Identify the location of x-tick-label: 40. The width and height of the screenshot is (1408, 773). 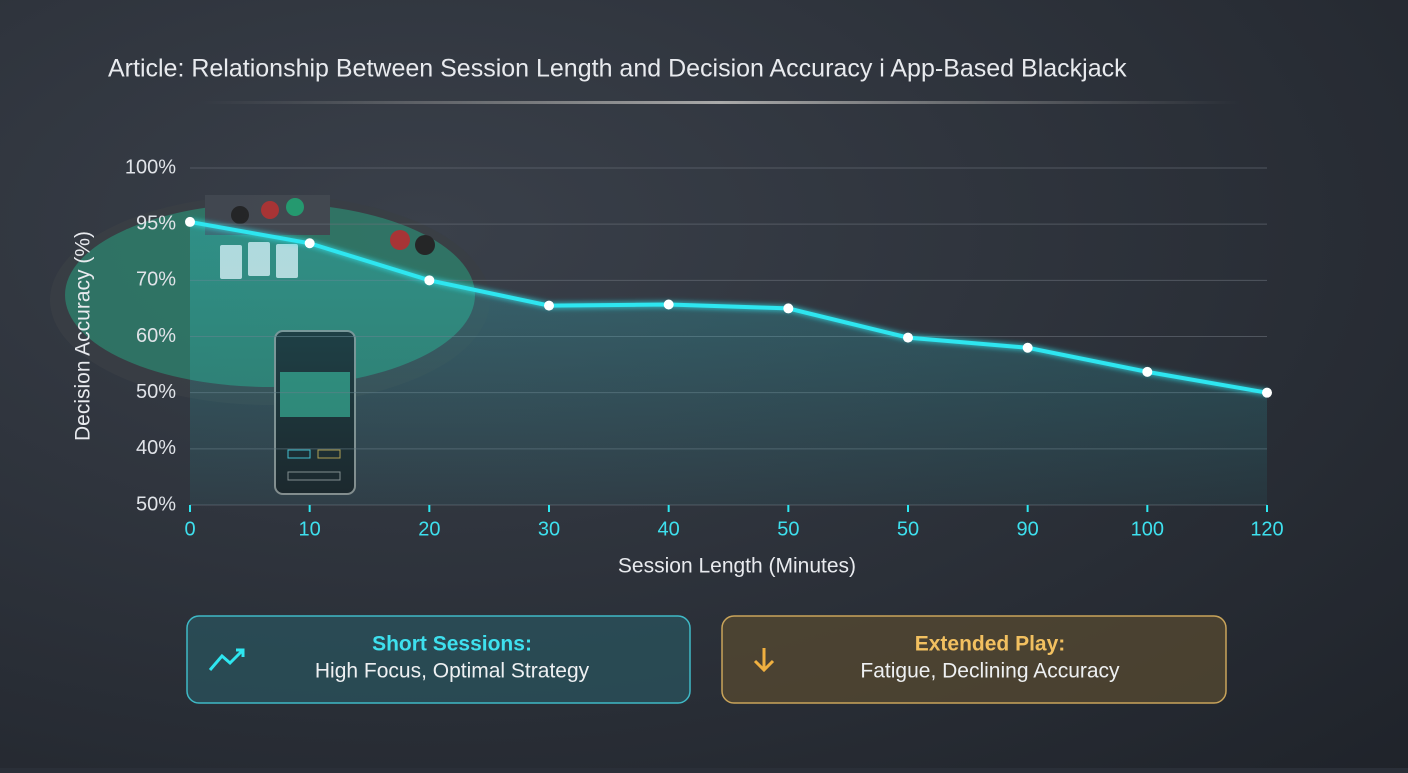
(669, 529).